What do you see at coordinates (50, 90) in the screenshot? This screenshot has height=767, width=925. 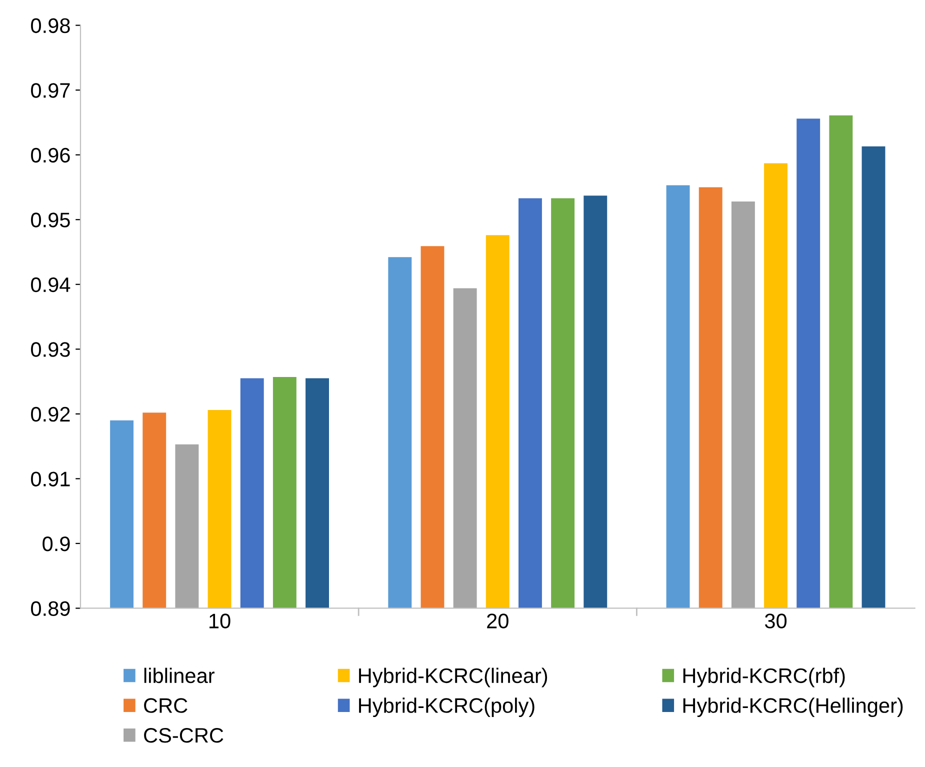 I see `y-tick-label: 0.97` at bounding box center [50, 90].